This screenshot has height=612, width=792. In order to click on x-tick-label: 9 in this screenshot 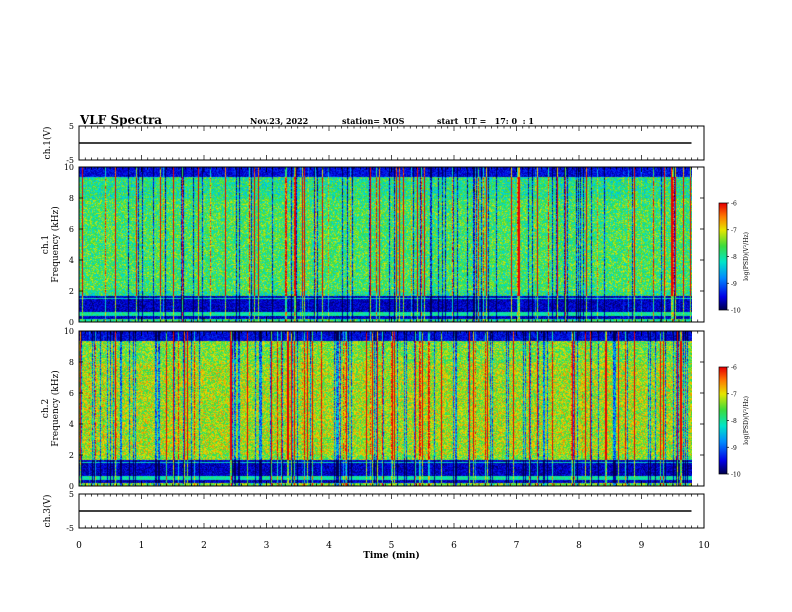, I will do `click(642, 546)`.